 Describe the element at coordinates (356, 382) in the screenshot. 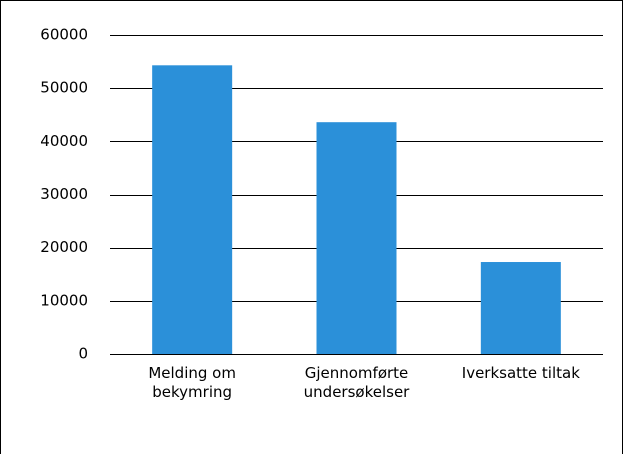

I see `x-tick-label: Gjennomførte undersøkelser` at that location.